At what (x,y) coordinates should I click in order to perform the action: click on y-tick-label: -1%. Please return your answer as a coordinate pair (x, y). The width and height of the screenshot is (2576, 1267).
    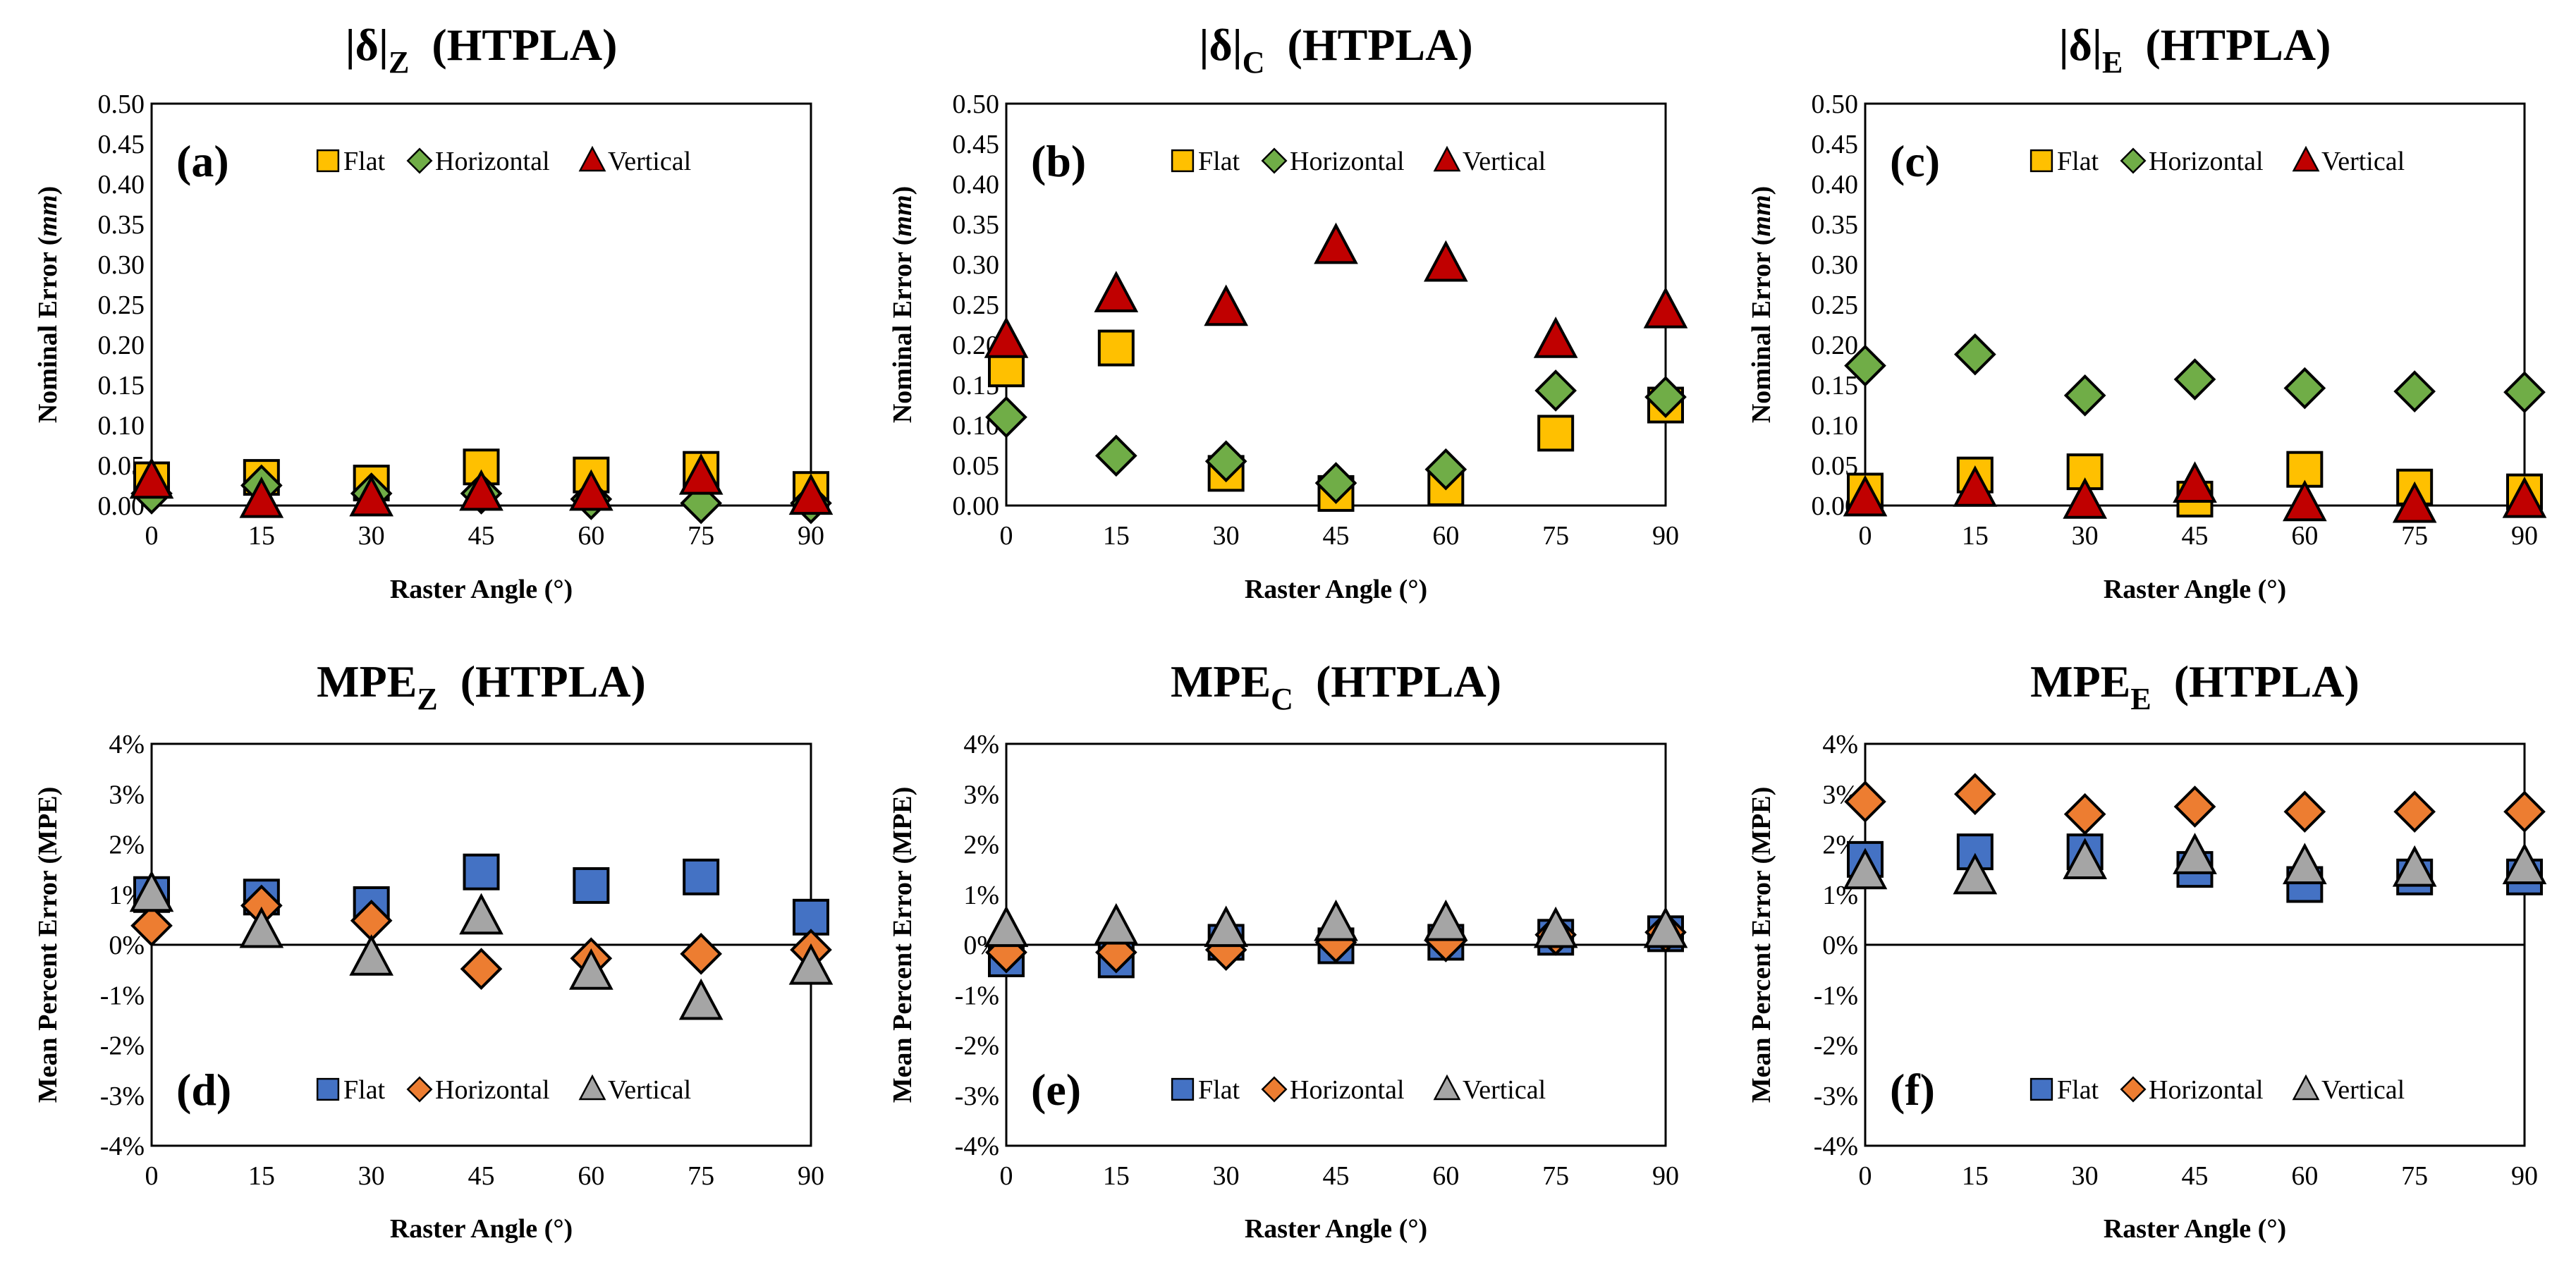
    Looking at the image, I should click on (1836, 995).